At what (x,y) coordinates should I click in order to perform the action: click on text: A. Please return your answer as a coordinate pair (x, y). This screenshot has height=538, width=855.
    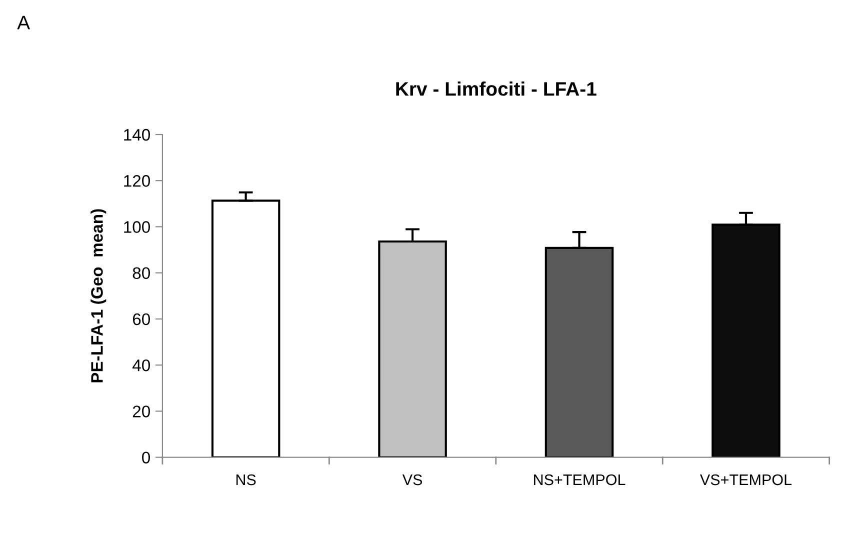
    Looking at the image, I should click on (23, 23).